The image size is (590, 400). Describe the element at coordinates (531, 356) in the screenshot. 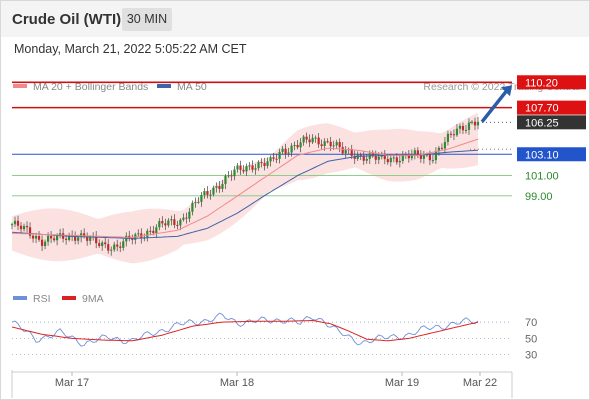

I see `rsi-tick-label: 30` at that location.